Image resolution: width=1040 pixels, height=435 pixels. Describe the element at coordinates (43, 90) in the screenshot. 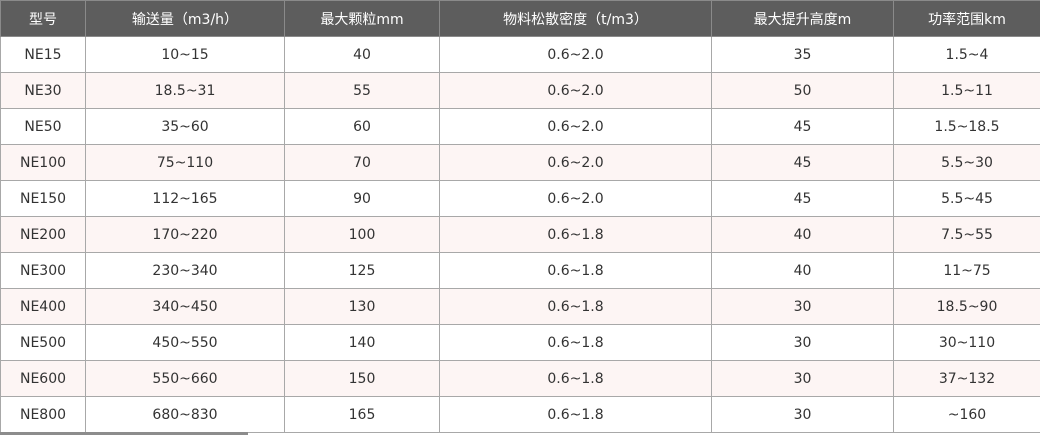

I see `table-cell: NE30` at that location.